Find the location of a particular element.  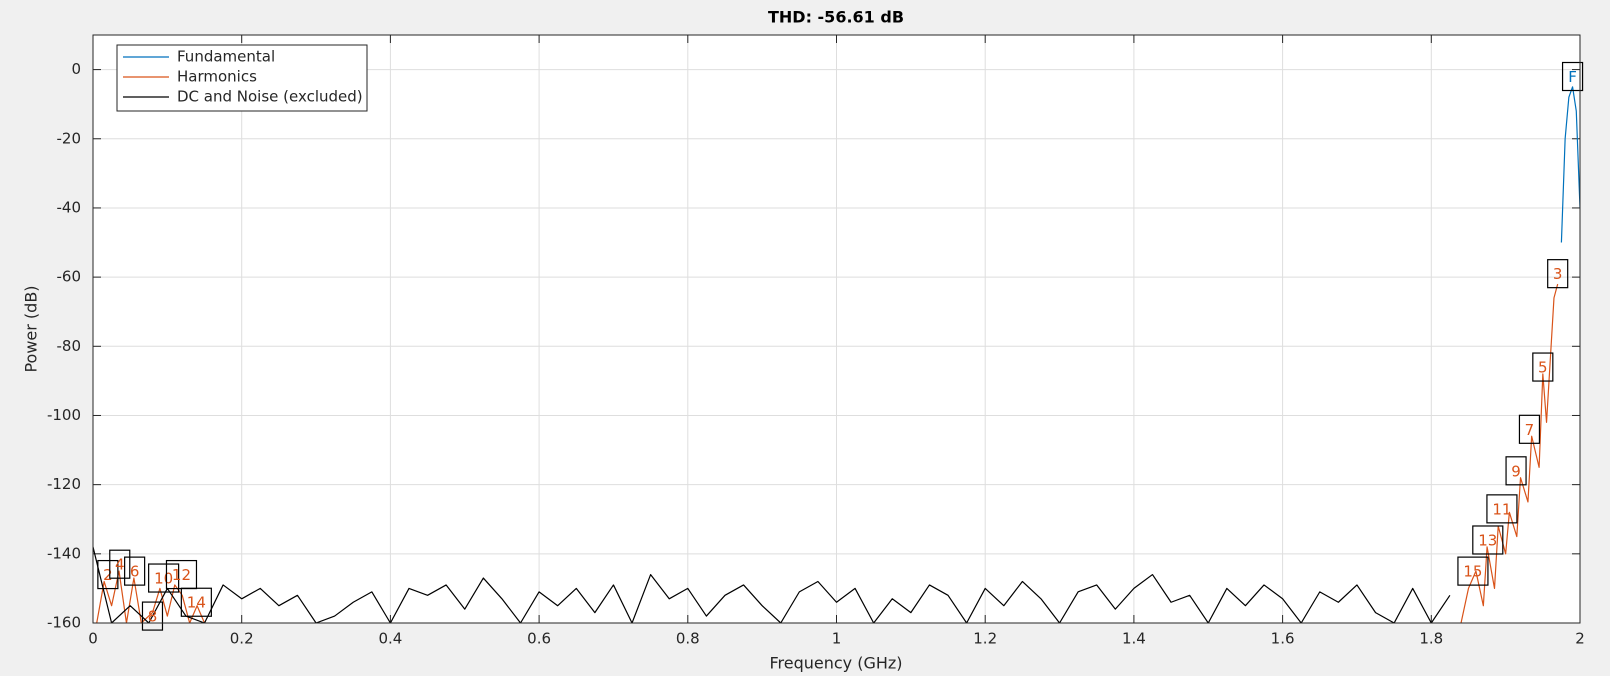

x-tick-label: 1.2 is located at coordinates (985, 639).